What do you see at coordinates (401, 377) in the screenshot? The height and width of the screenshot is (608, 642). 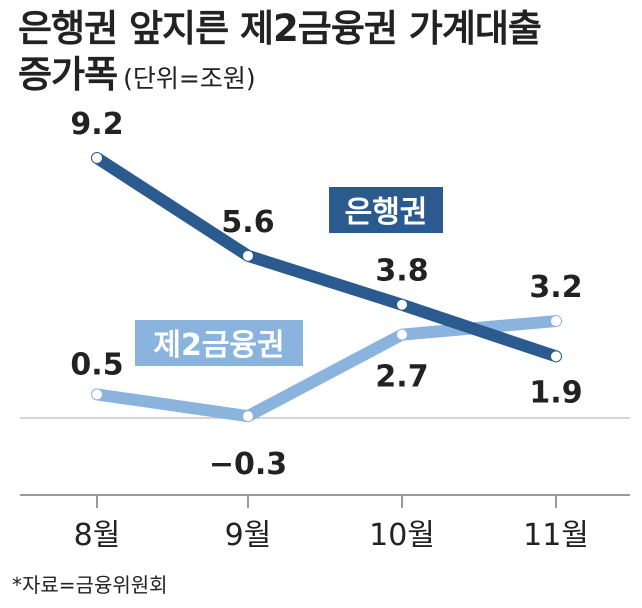 I see `data-label-second-tier: 2.7` at bounding box center [401, 377].